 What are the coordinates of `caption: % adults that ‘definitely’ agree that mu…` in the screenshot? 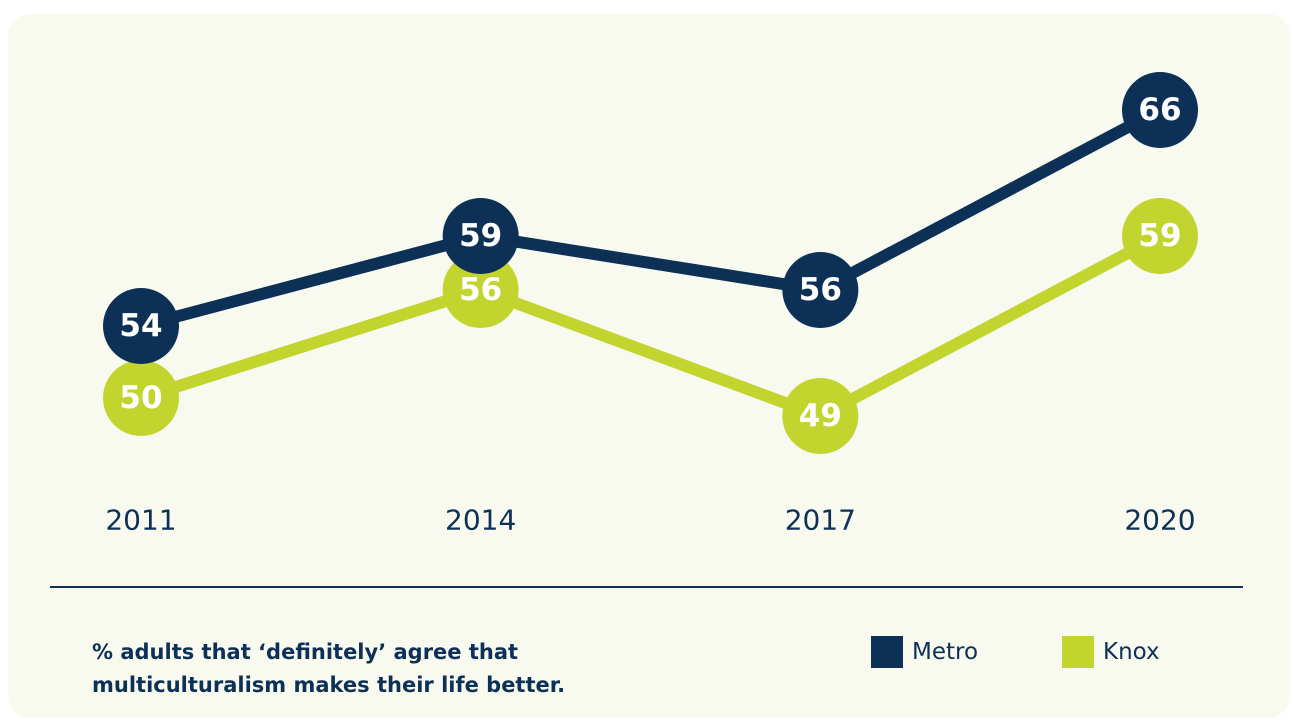 It's located at (329, 668).